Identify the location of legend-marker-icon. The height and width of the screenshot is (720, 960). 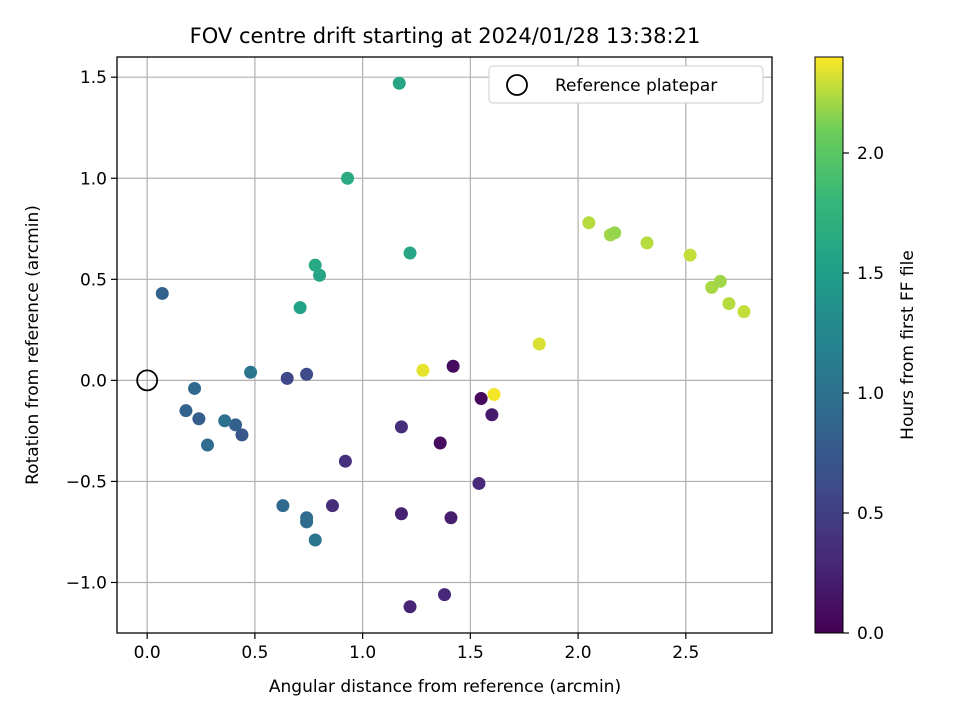
(517, 85).